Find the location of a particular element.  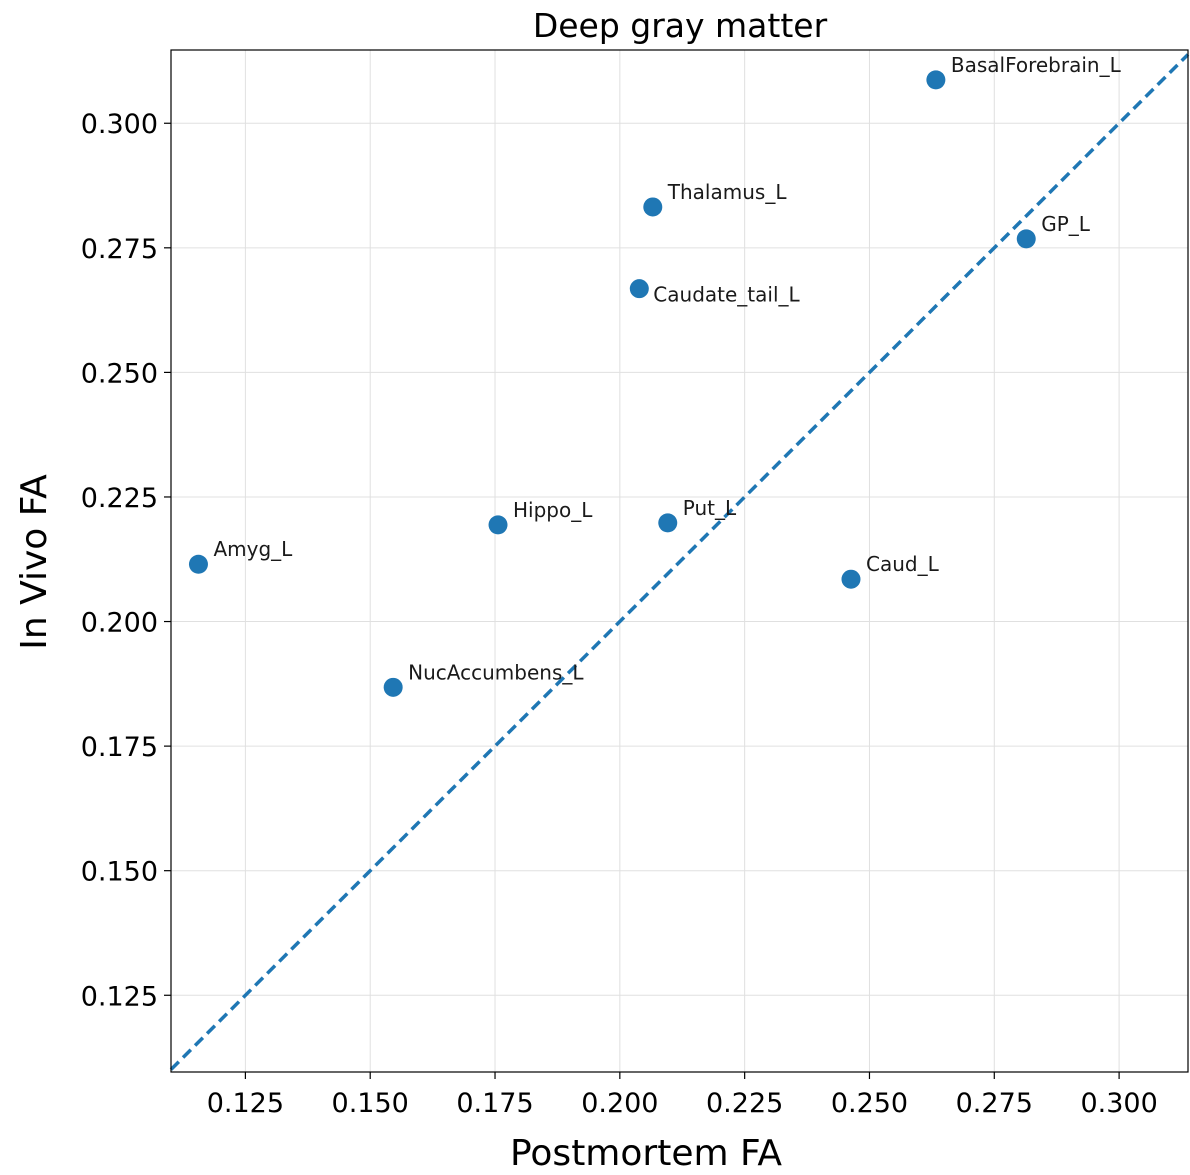

y-tick-label: 0.225 is located at coordinates (119, 498).